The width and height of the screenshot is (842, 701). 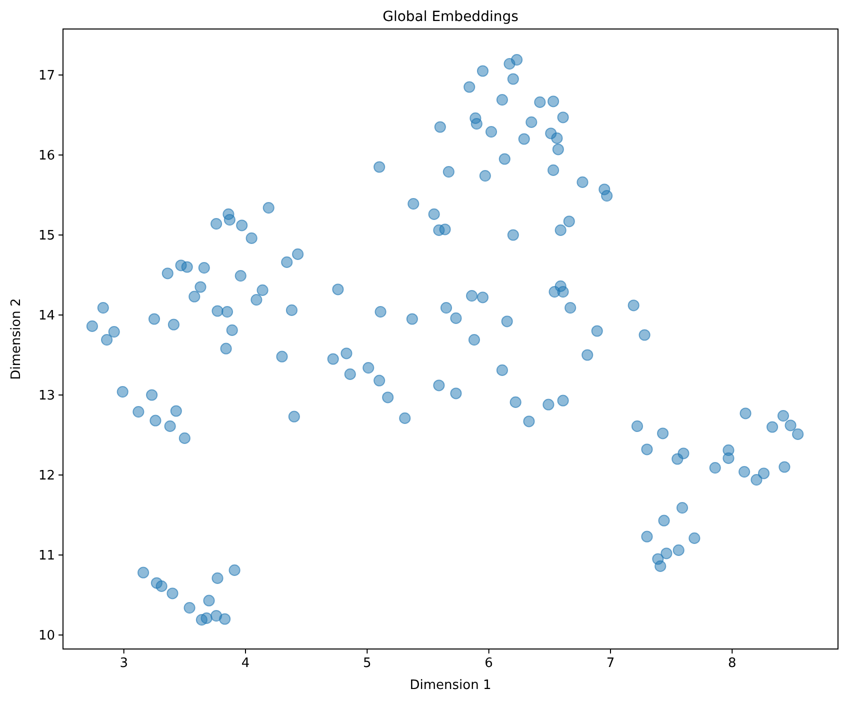 I want to click on y-tick-label: 10, so click(x=46, y=636).